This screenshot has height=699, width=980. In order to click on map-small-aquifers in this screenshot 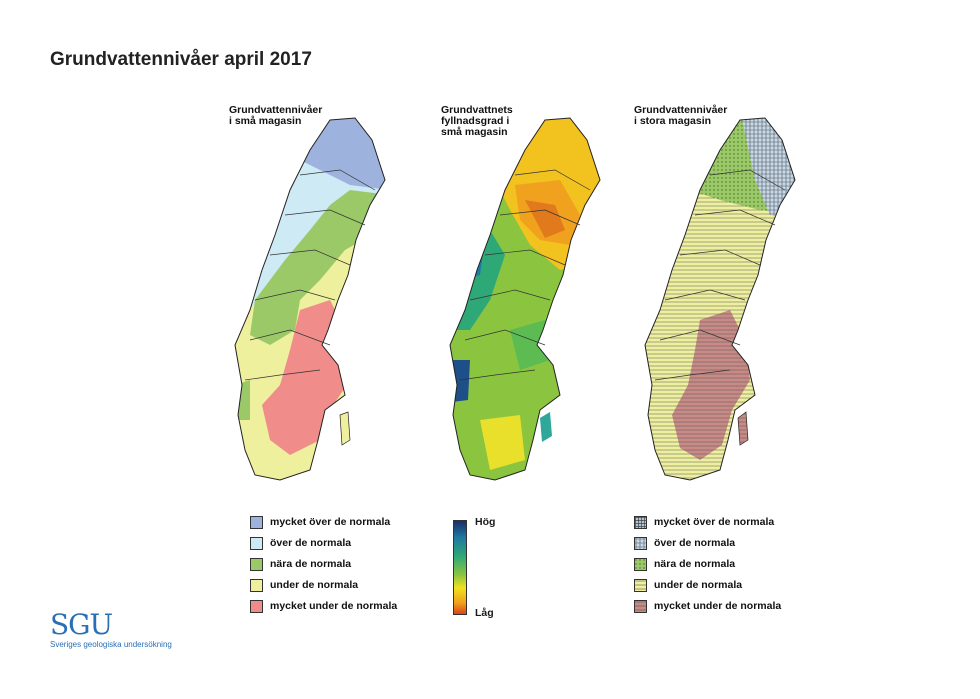, I will do `click(310, 299)`.